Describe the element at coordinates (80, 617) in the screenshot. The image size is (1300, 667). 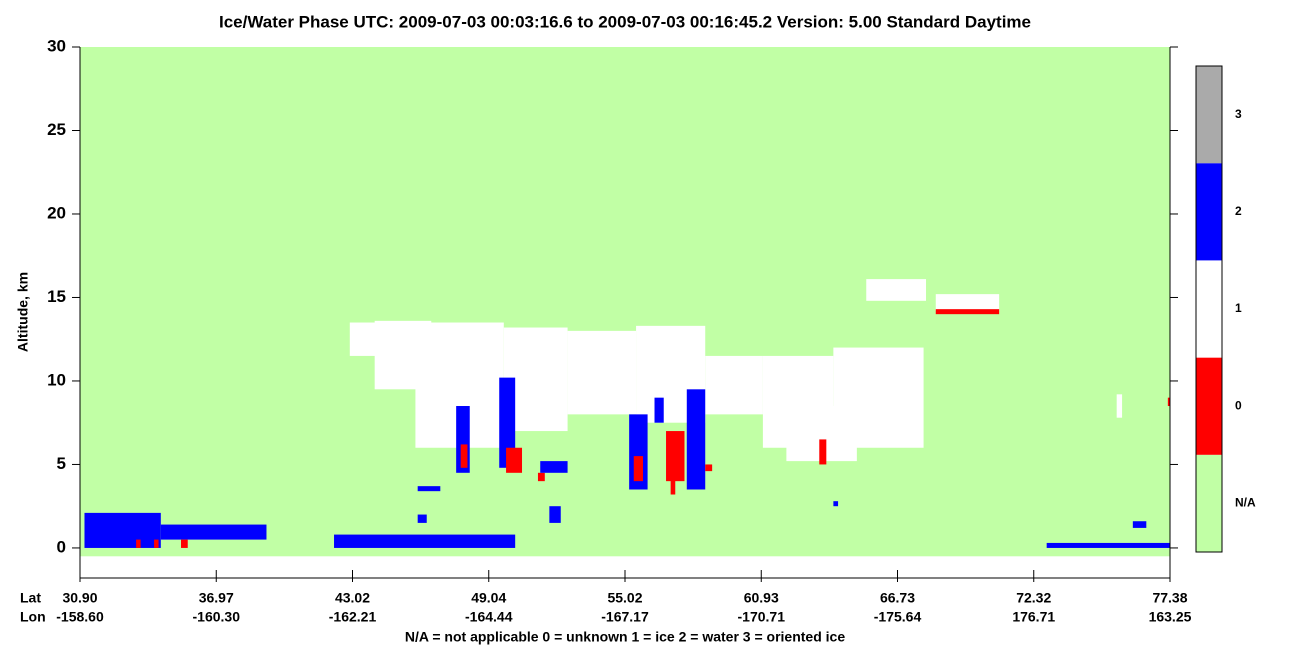
I see `lon-tick-label: -158.60` at that location.